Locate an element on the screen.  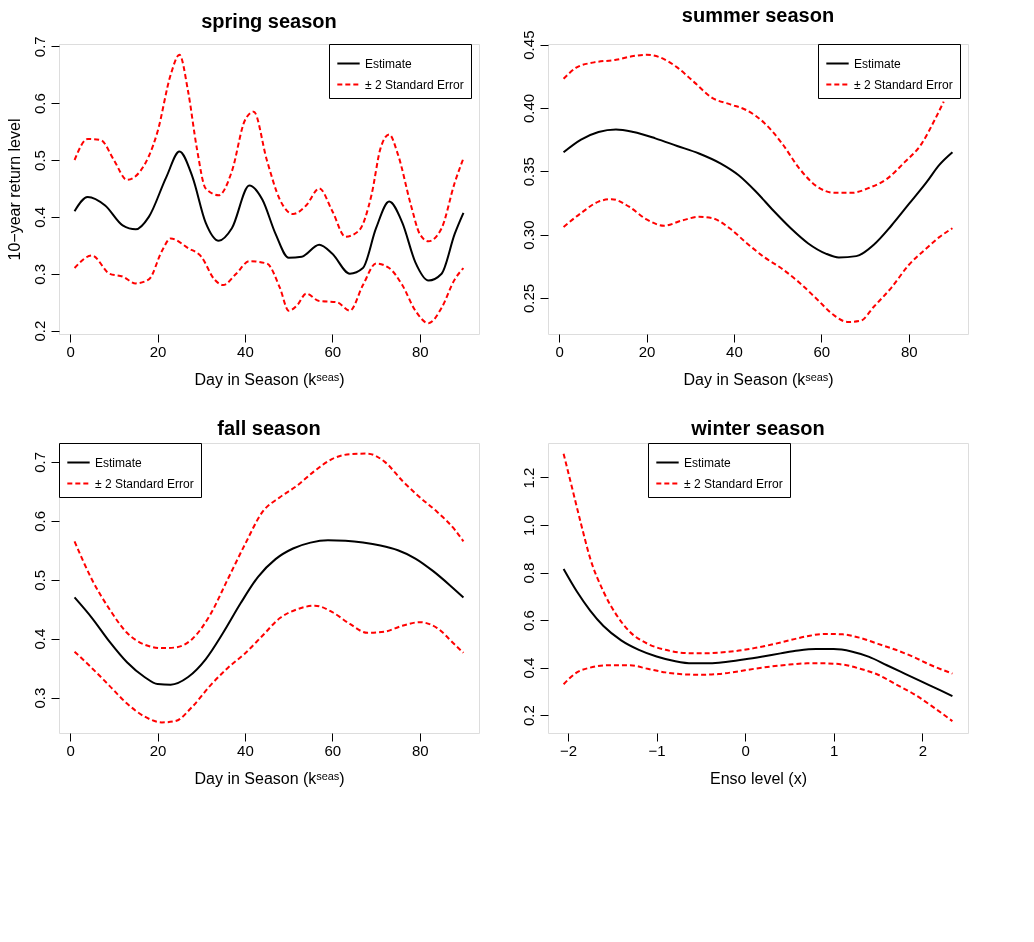
chart-title: fall season is located at coordinates (269, 427).